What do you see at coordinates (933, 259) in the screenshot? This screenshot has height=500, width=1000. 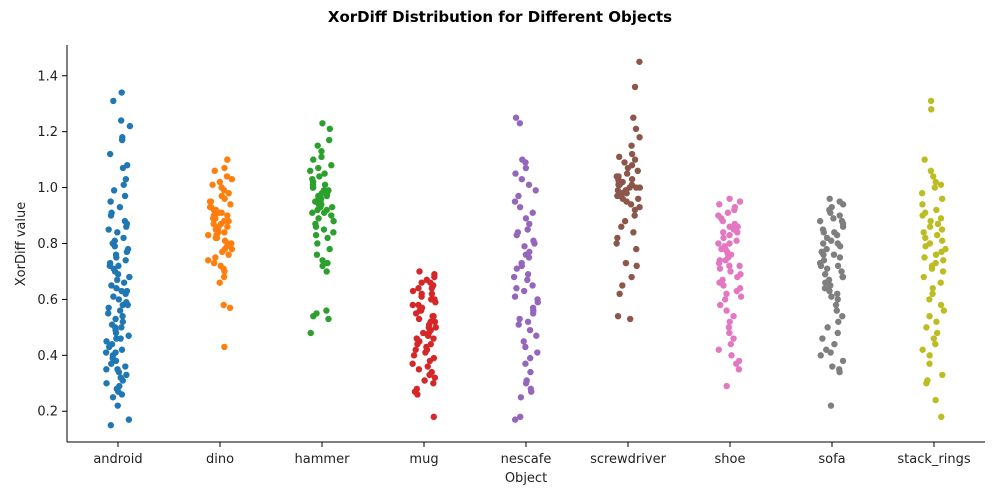 I see `series-stack_rings` at bounding box center [933, 259].